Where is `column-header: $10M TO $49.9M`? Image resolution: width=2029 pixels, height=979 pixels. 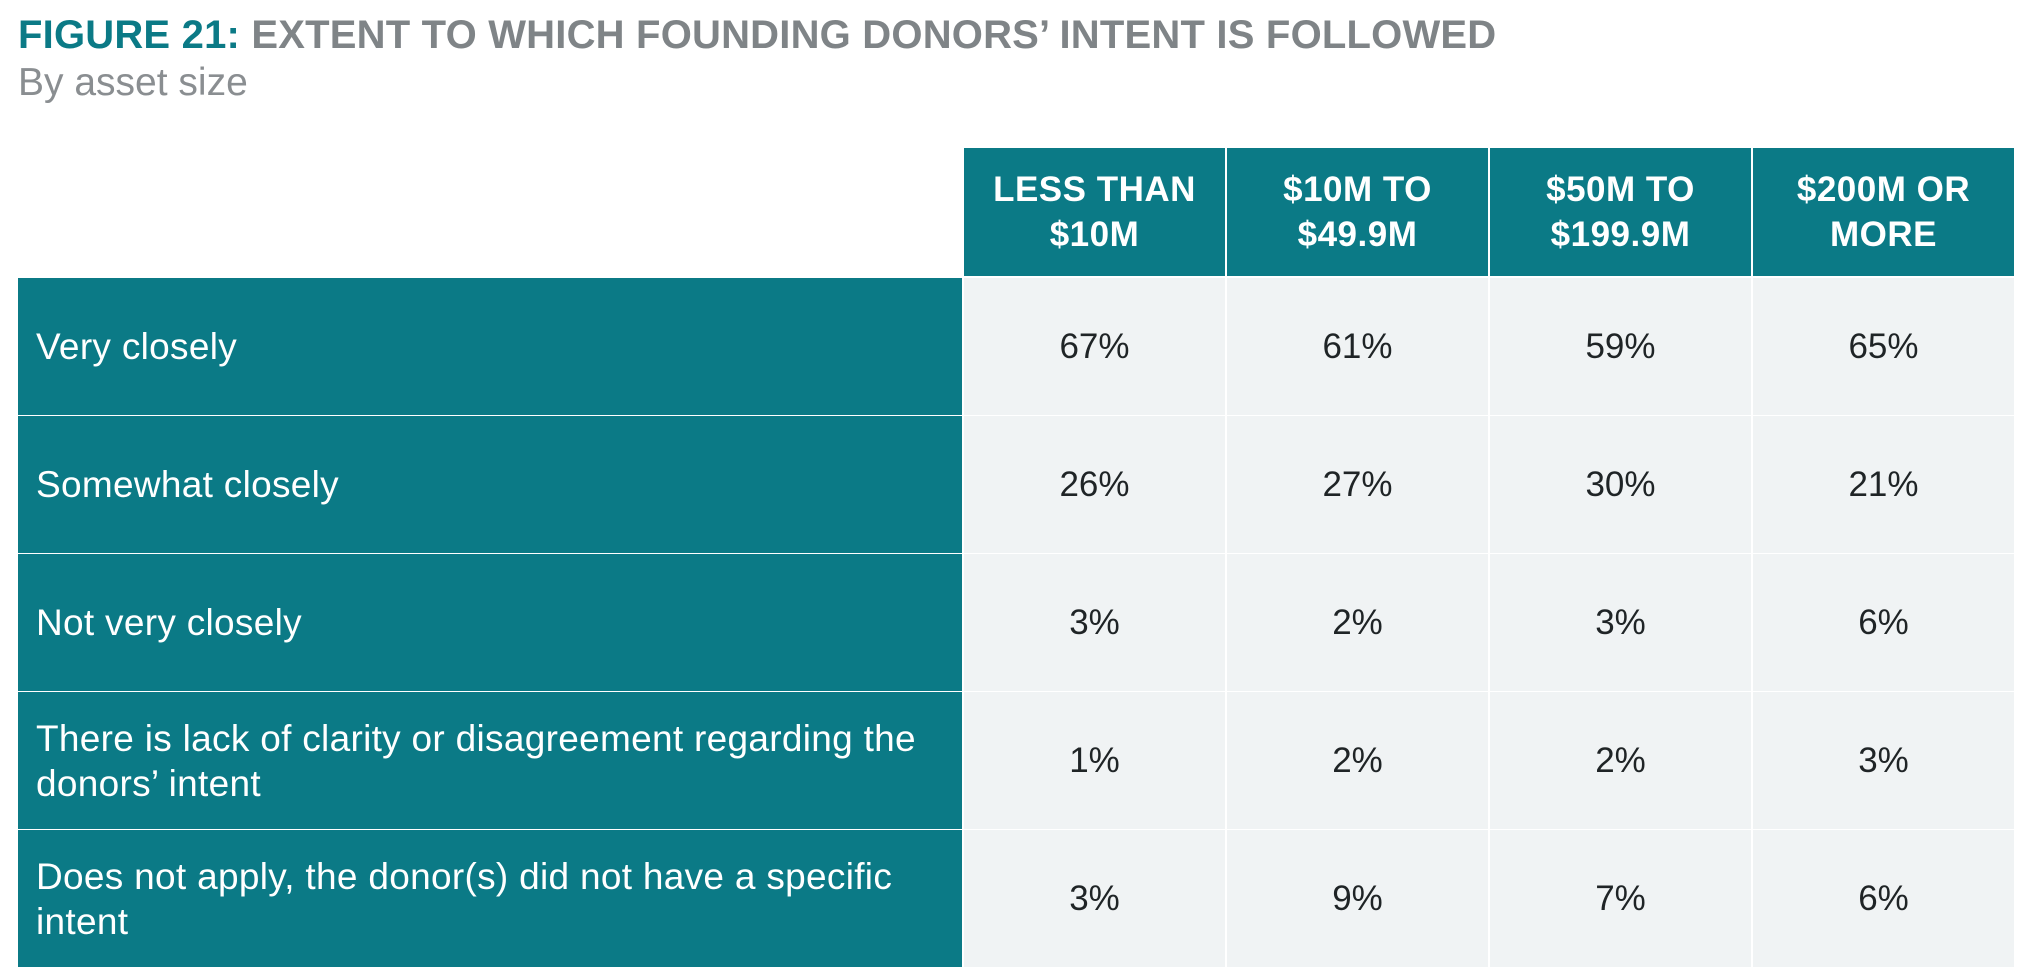
column-header: $10M TO $49.9M is located at coordinates (1357, 212).